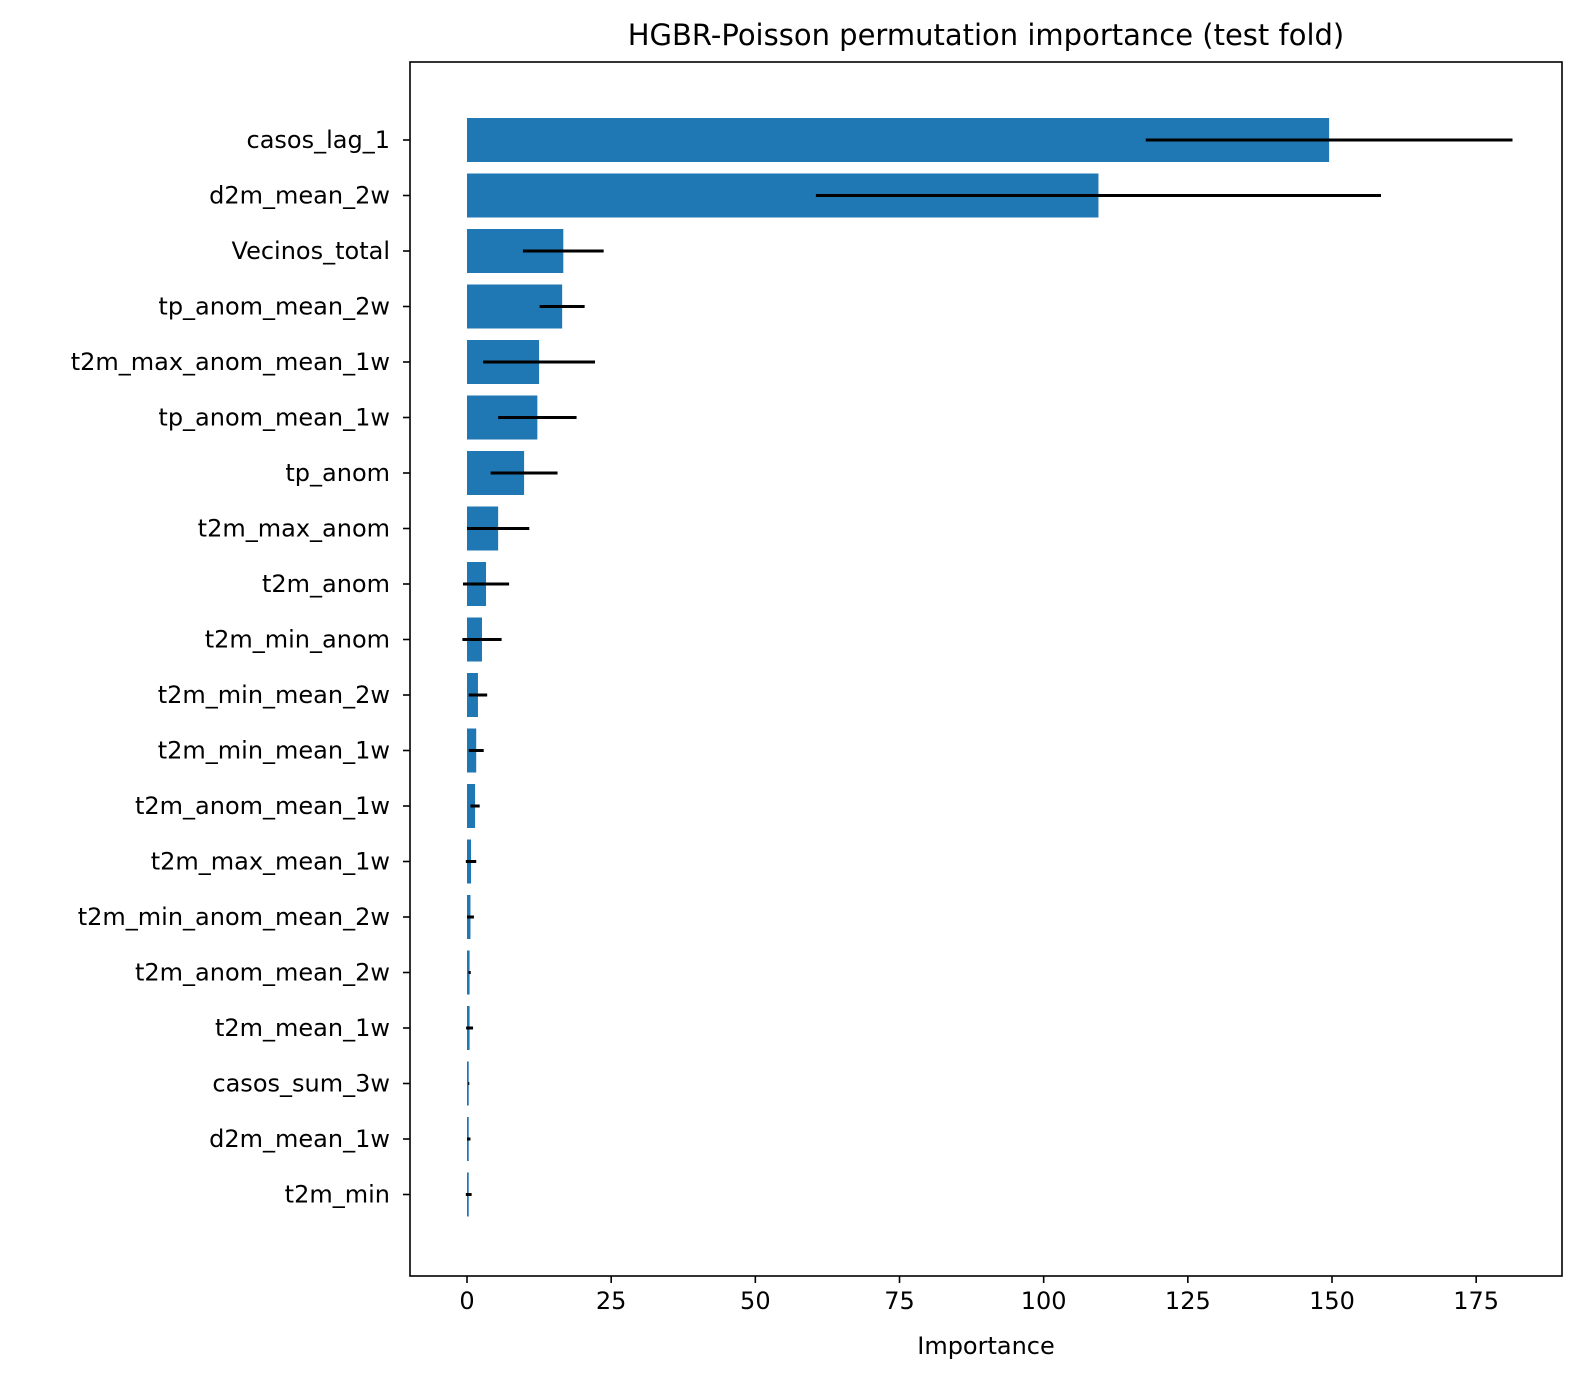 The height and width of the screenshot is (1378, 1579). What do you see at coordinates (611, 1301) in the screenshot?
I see `xtick-label: 25` at bounding box center [611, 1301].